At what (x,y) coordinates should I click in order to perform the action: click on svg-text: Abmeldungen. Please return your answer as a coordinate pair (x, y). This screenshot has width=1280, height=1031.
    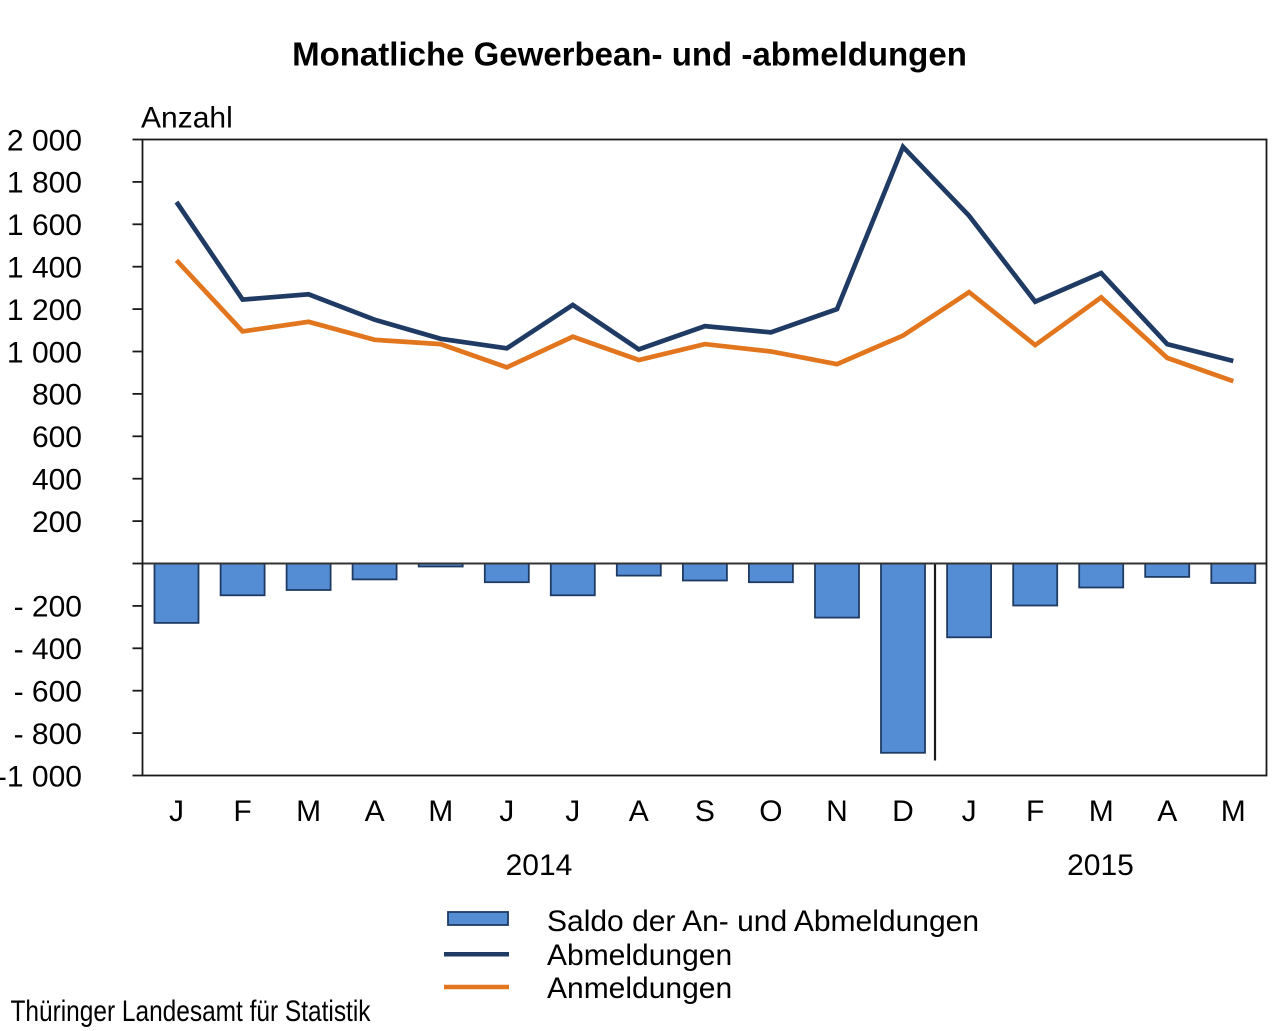
    Looking at the image, I should click on (639, 955).